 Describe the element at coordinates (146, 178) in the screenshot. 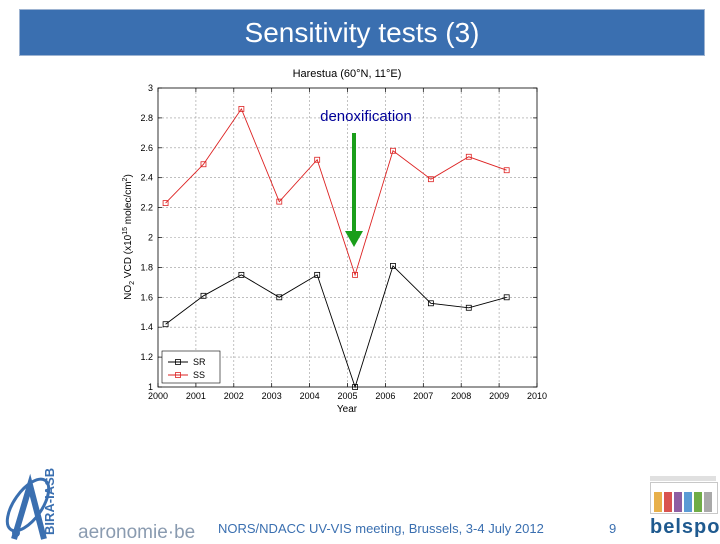

I see `y-tick-label: 2.4` at that location.